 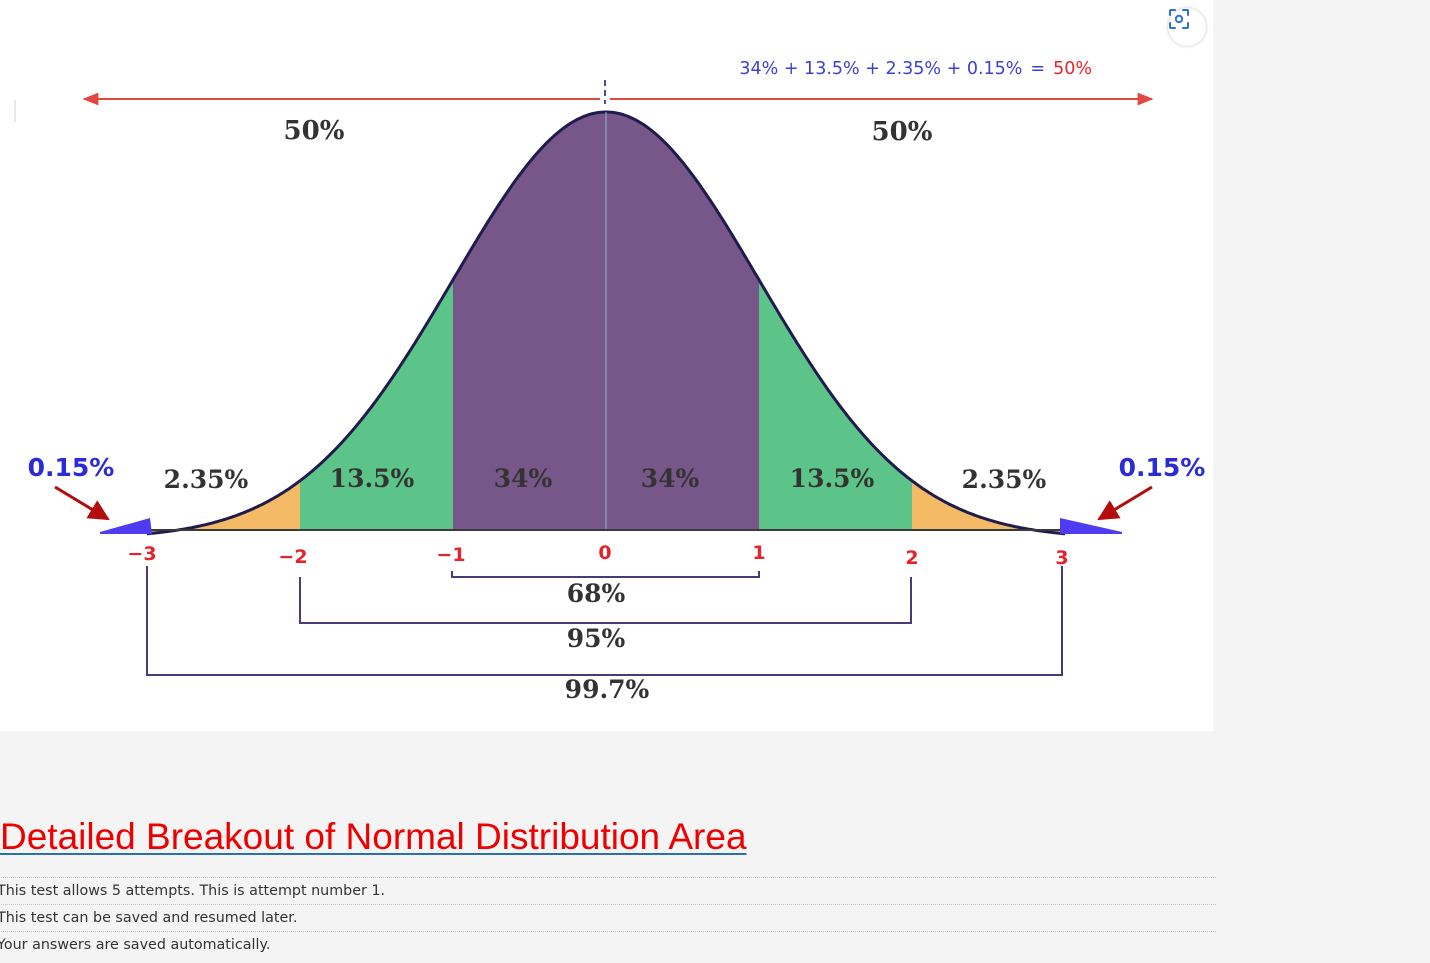 I want to click on right-tail-pointer-arrow, so click(x=1125, y=503).